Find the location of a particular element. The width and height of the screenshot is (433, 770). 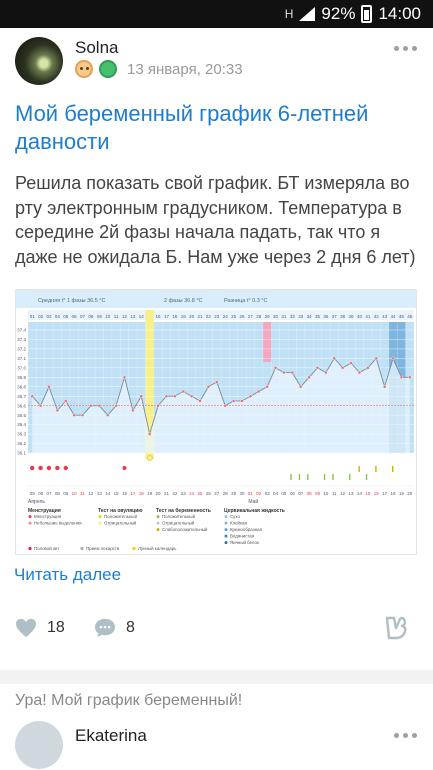

legend-heading: Менструация is located at coordinates (44, 511).